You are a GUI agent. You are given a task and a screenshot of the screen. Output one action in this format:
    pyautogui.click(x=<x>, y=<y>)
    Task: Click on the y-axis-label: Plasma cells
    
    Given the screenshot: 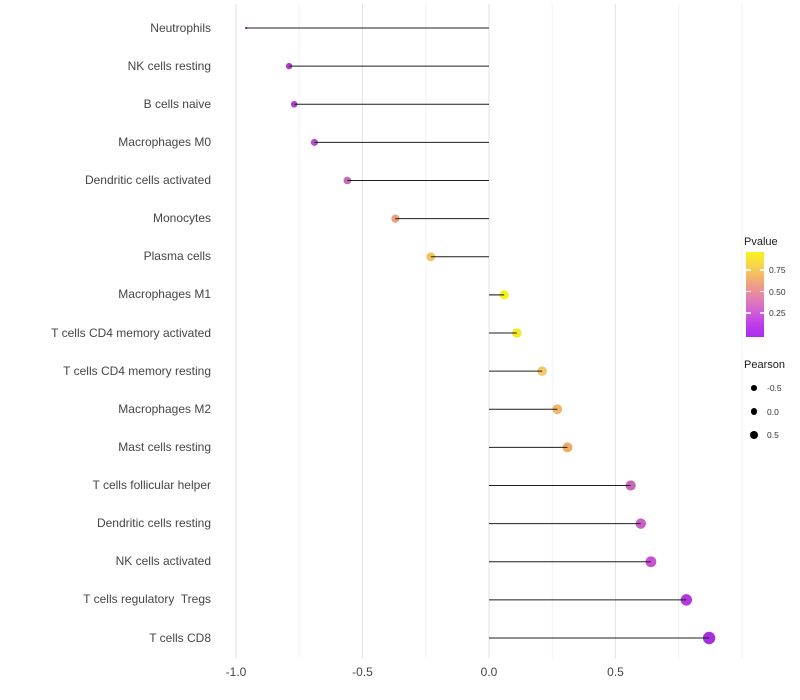 What is the action you would take?
    pyautogui.click(x=177, y=256)
    